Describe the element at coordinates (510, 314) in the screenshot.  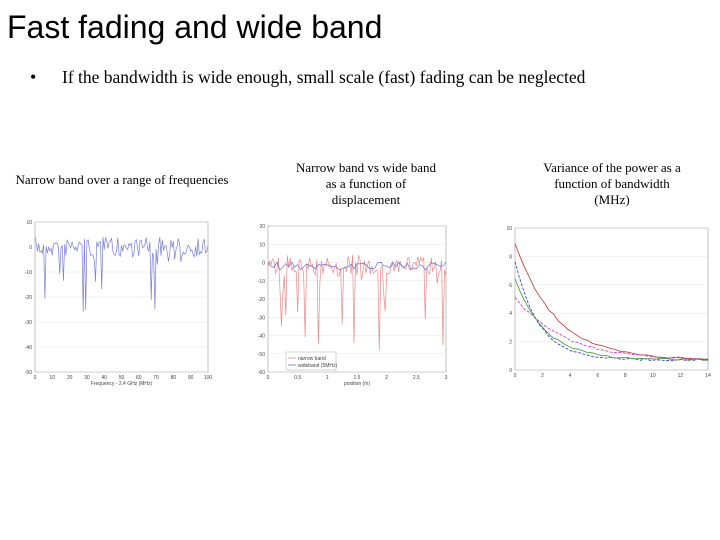
I see `y-tick-label: 4` at that location.